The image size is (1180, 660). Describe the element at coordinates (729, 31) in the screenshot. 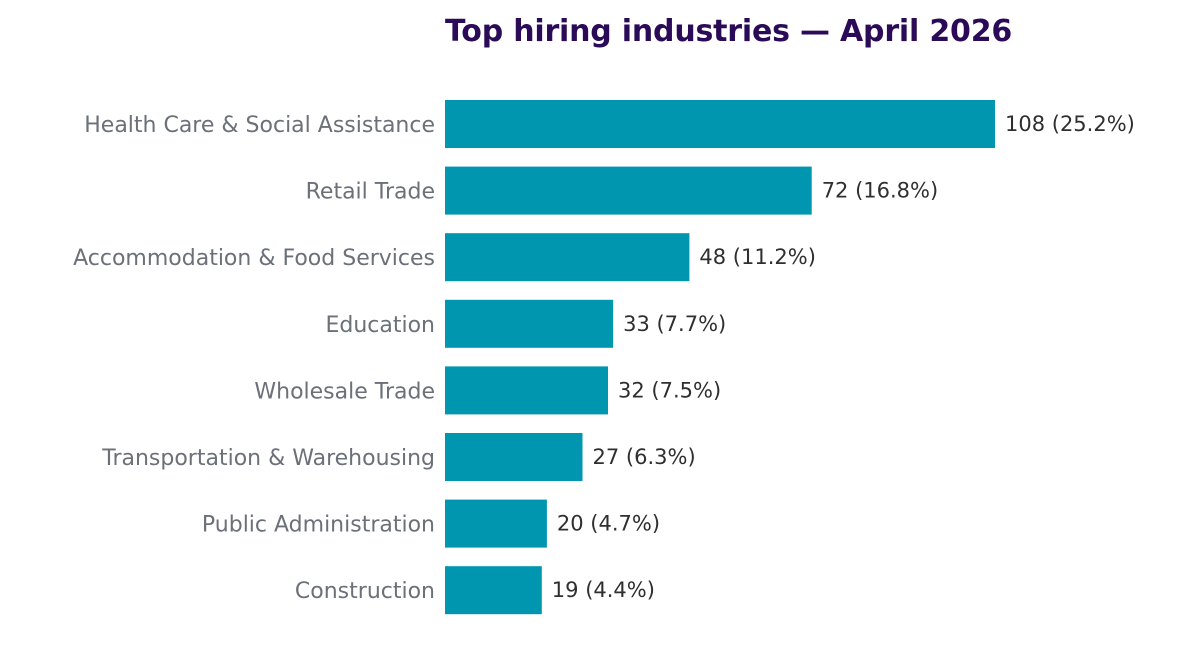

I see `chart-title: Top hiring industries — April 2026` at that location.